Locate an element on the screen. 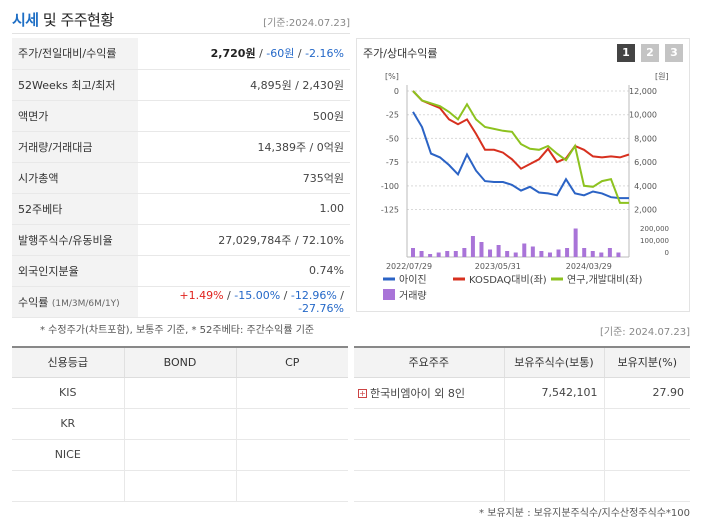 Image resolution: width=702 pixels, height=525 pixels. column-header: 주요주주 is located at coordinates (429, 362).